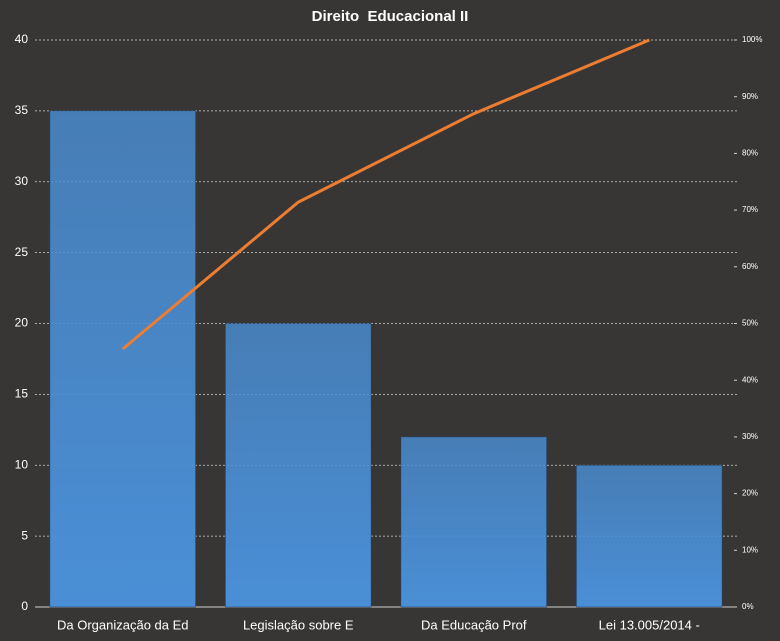 This screenshot has height=641, width=780. Describe the element at coordinates (22, 181) in the screenshot. I see `y-tick-label: 30` at that location.